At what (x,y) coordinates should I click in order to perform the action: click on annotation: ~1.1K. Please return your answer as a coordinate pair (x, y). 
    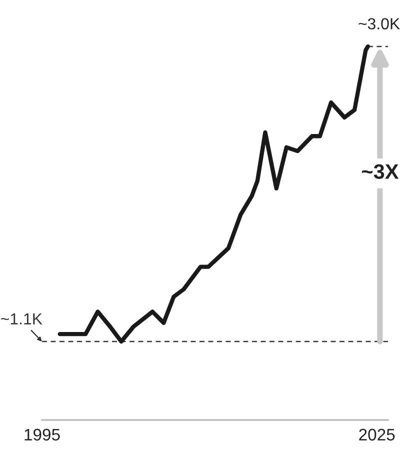
    Looking at the image, I should click on (21, 318).